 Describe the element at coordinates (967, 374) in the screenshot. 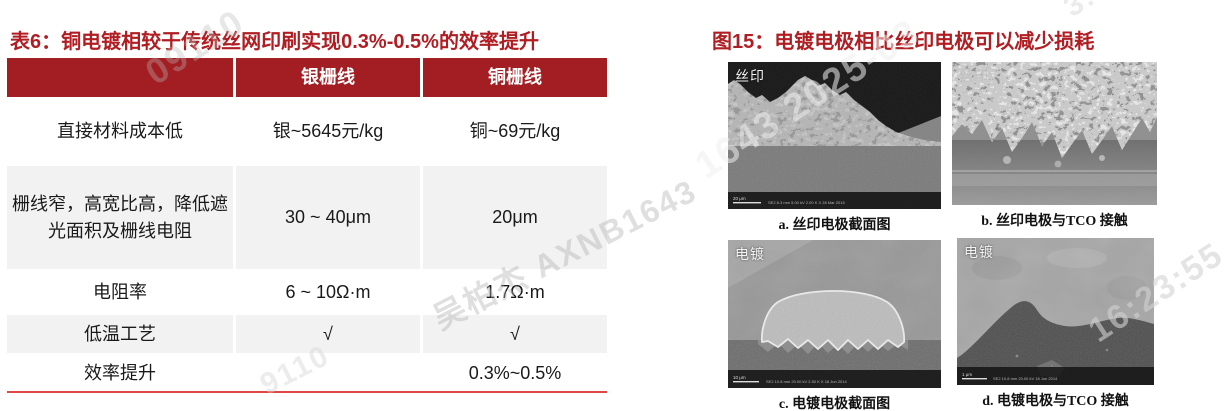

I see `scale-label: 1 μm` at that location.